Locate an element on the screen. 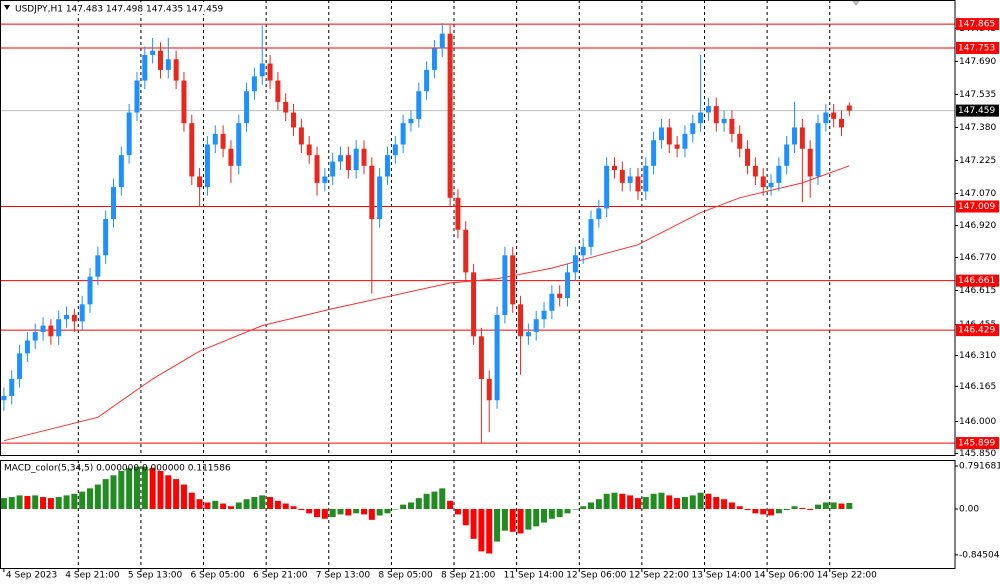 The image size is (1000, 584). y-tick-label: 147.690 is located at coordinates (977, 62).